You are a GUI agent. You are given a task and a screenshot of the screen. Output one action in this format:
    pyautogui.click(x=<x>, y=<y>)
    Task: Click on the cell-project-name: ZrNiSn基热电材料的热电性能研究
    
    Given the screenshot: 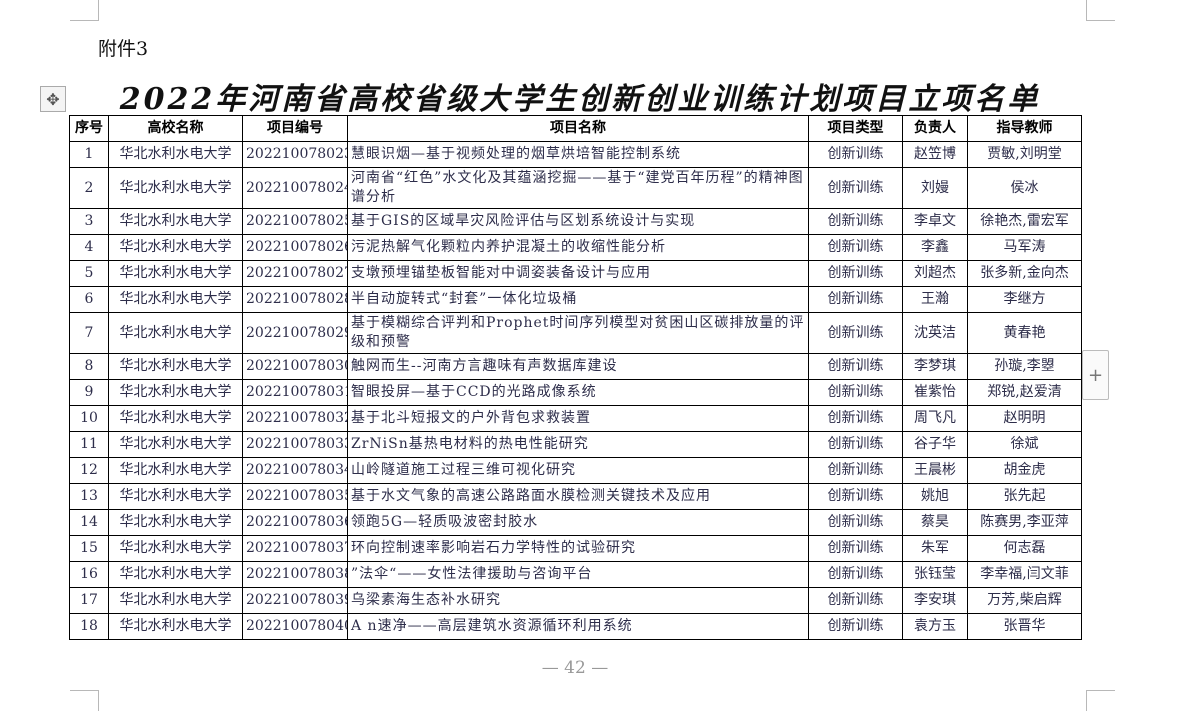 What is the action you would take?
    pyautogui.click(x=578, y=444)
    